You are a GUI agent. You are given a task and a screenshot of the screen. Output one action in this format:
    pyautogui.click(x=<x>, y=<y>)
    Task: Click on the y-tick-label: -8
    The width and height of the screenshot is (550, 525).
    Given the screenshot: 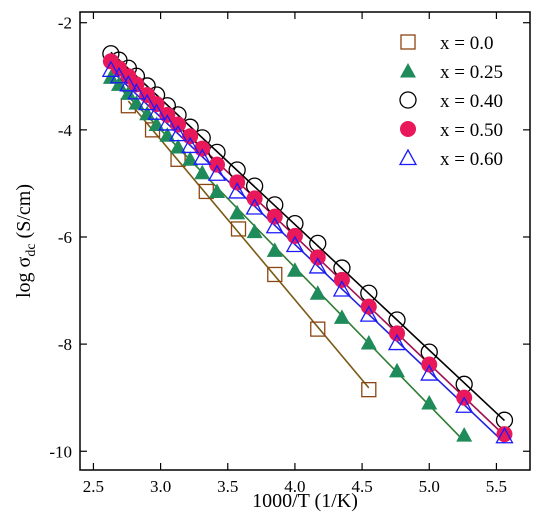 What is the action you would take?
    pyautogui.click(x=65, y=344)
    